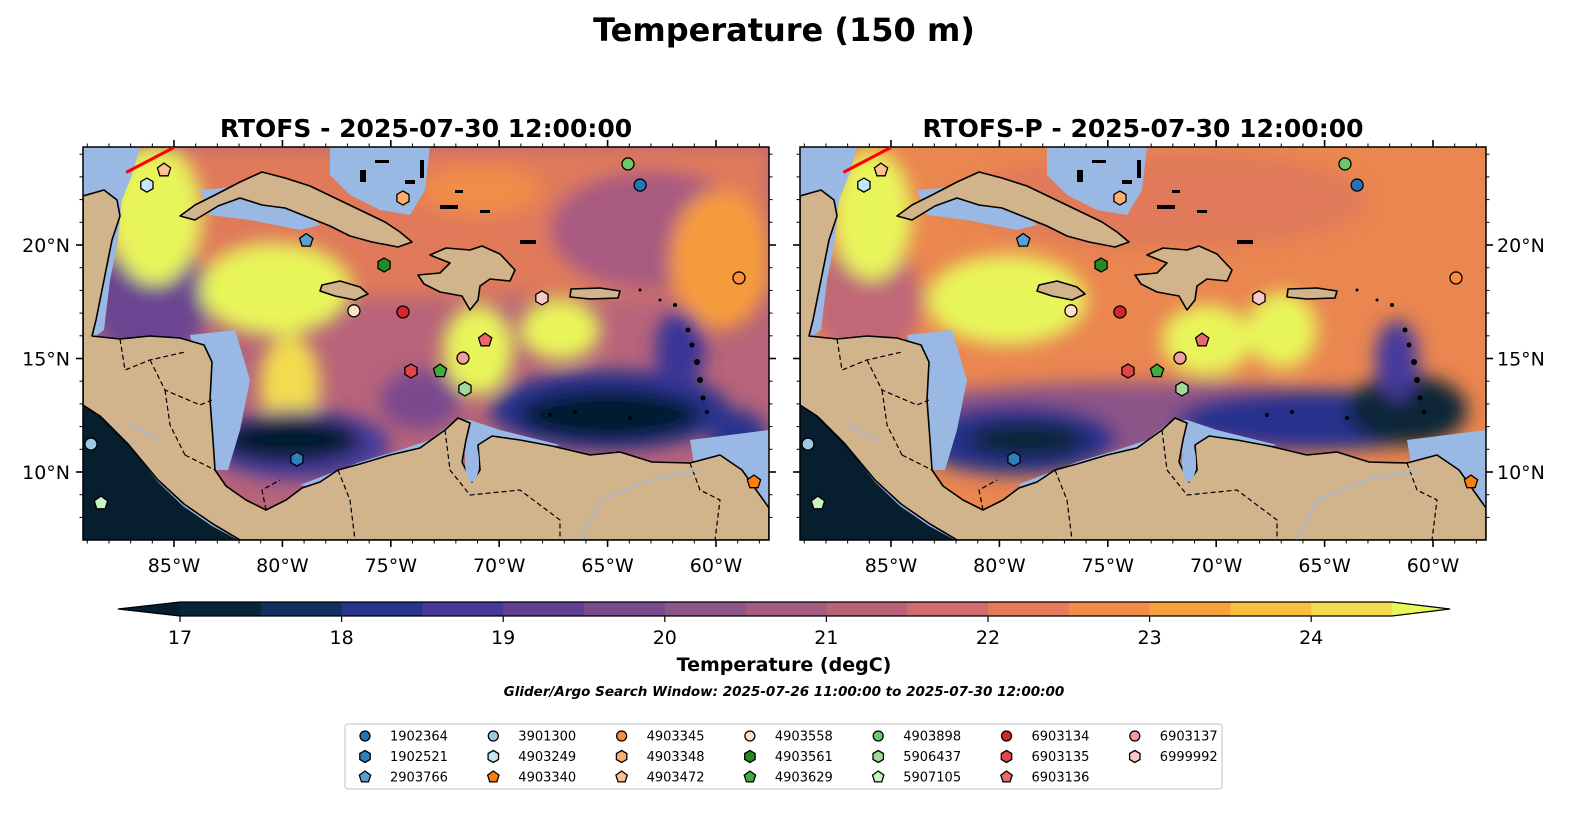  I want to click on colorbar-tick-label: 21, so click(826, 638).